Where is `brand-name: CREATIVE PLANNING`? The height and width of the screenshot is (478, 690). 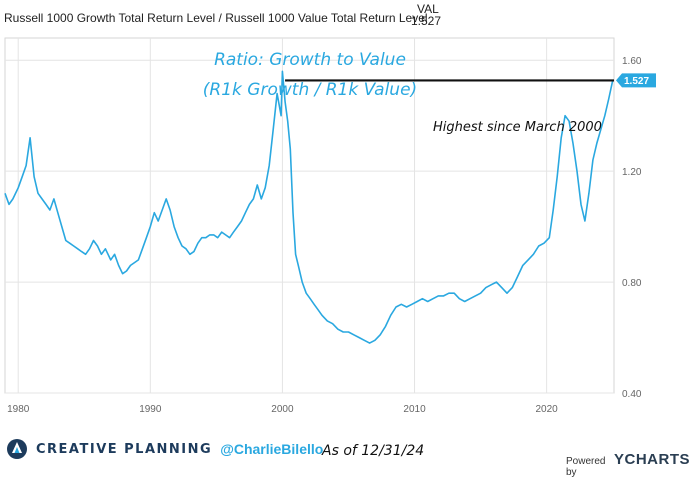
brand-name: CREATIVE PLANNING is located at coordinates (124, 449).